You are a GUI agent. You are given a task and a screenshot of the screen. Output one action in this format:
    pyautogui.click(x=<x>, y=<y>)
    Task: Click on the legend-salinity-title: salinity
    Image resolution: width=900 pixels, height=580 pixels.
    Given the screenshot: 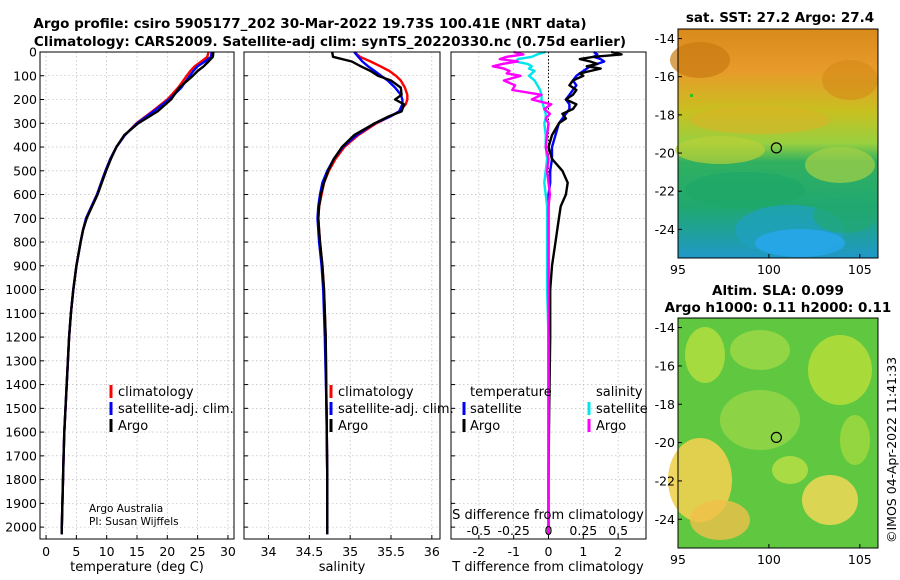 What is the action you would take?
    pyautogui.click(x=619, y=392)
    